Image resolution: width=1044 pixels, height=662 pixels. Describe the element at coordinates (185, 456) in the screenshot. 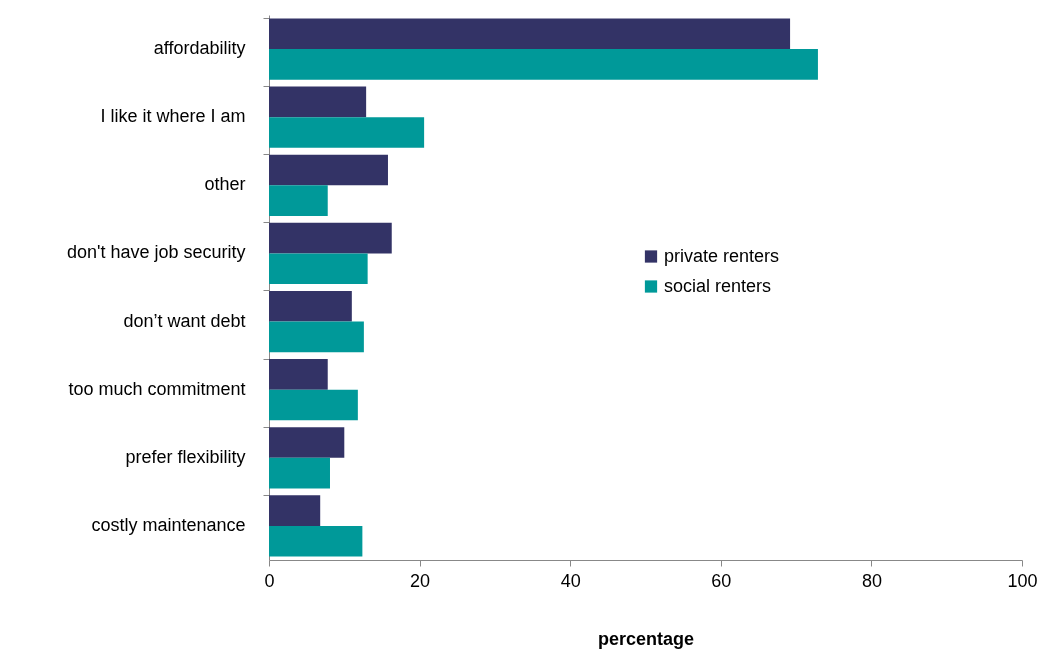

I see `y-tick-label: prefer flexibility` at that location.